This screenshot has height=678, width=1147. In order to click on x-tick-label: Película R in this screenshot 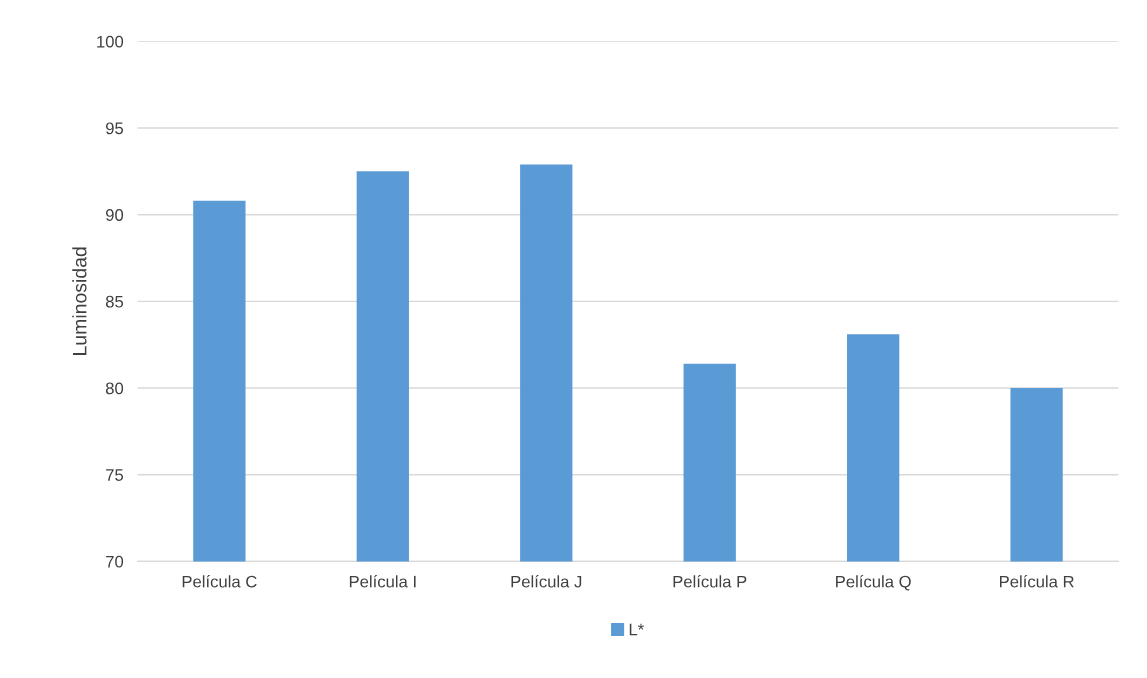, I will do `click(1036, 581)`.